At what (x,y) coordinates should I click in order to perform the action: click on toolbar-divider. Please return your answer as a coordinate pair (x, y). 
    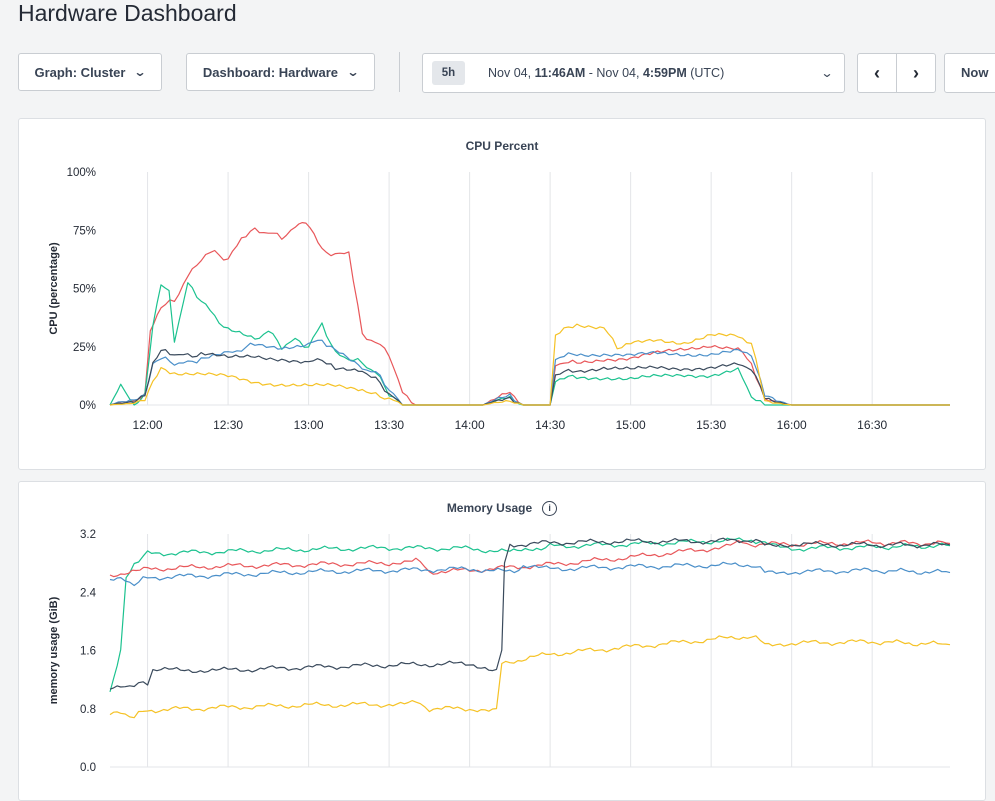
    Looking at the image, I should click on (399, 72).